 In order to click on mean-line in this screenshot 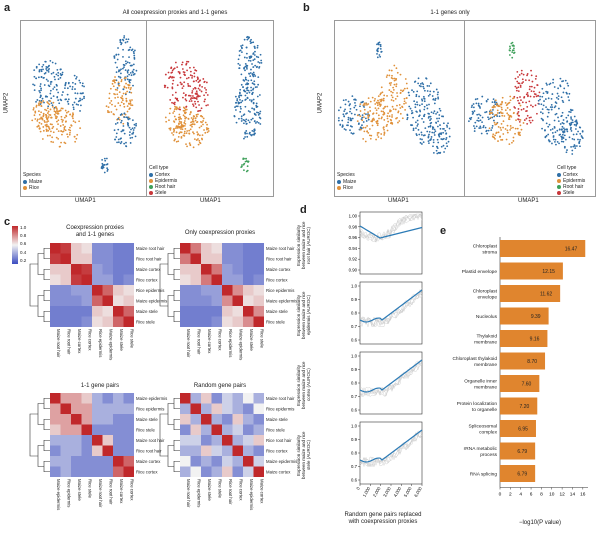, I will do `click(391, 306)`.